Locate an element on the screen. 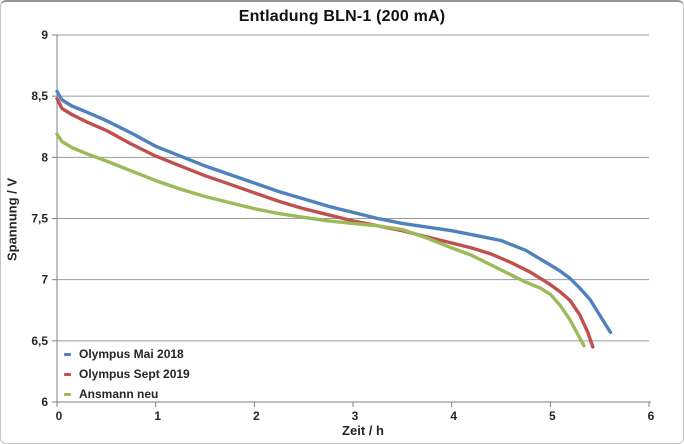  legend-item: Olympus Sept 2019 is located at coordinates (127, 374).